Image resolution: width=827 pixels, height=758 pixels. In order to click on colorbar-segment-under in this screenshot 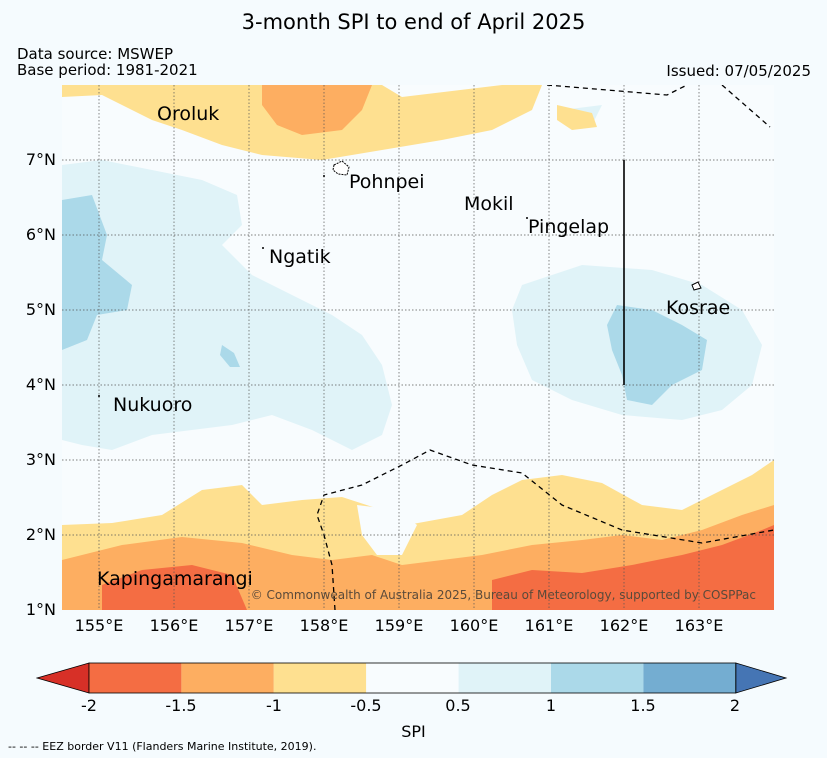, I will do `click(63, 678)`.